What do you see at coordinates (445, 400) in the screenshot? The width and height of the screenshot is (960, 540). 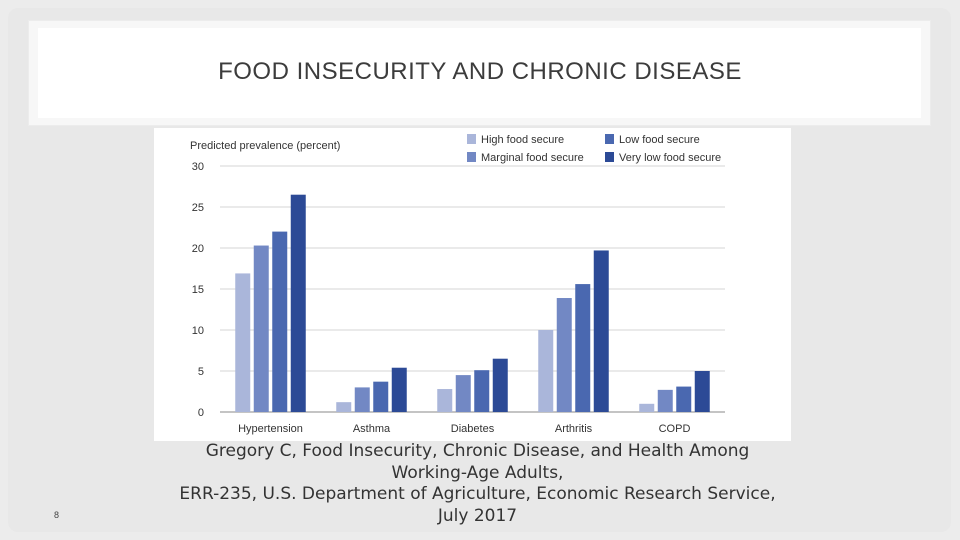 I see `bar-diabetes-high-food-secure` at bounding box center [445, 400].